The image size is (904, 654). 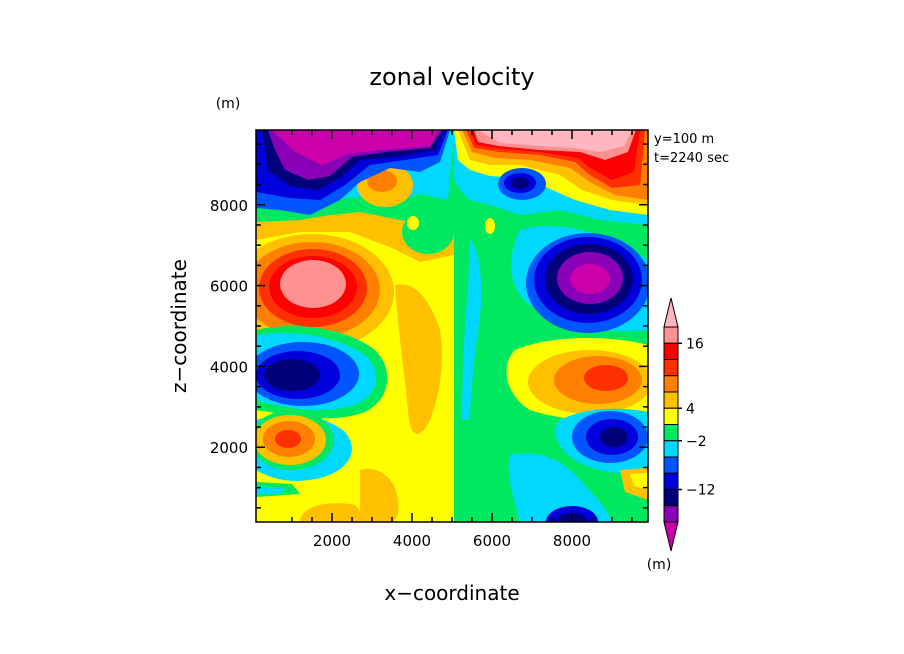 What do you see at coordinates (690, 409) in the screenshot?
I see `colorbar-tick-label: 4` at bounding box center [690, 409].